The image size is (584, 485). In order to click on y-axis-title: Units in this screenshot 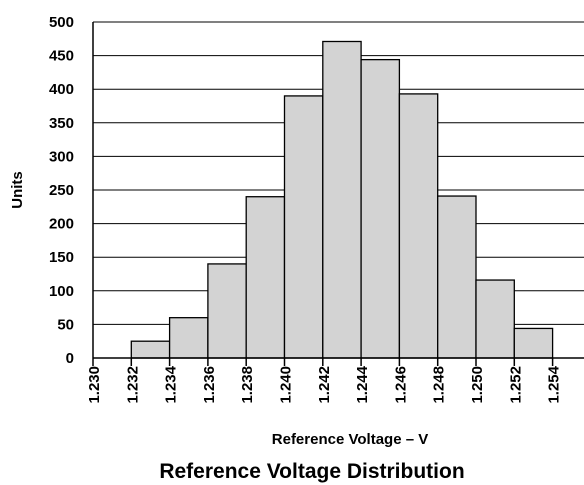, I will do `click(17, 190)`.